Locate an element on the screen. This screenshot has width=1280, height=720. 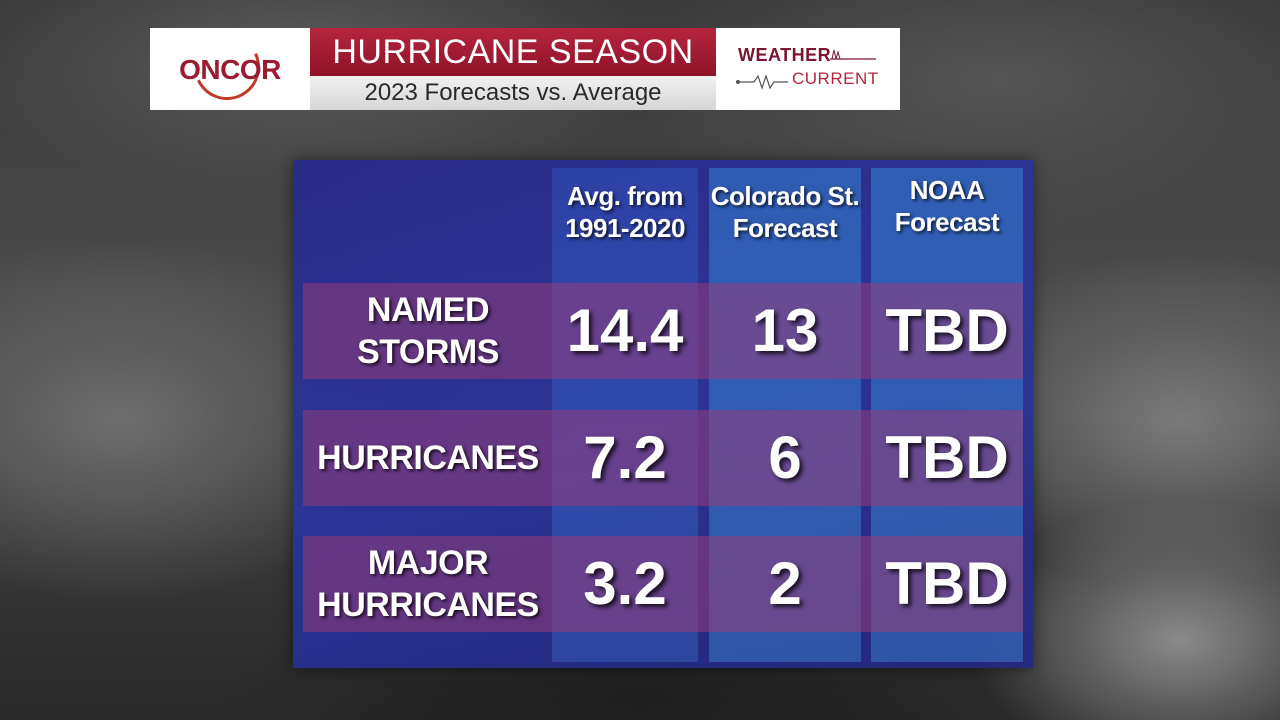
brand-weather-text: WEATHER is located at coordinates (785, 55).